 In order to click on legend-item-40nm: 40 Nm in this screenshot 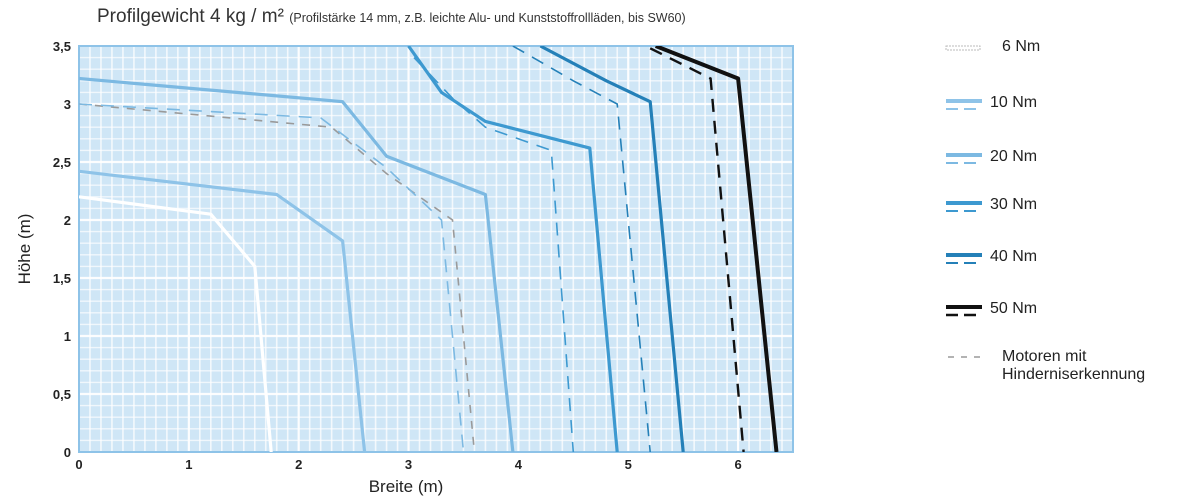, I will do `click(1062, 268)`.